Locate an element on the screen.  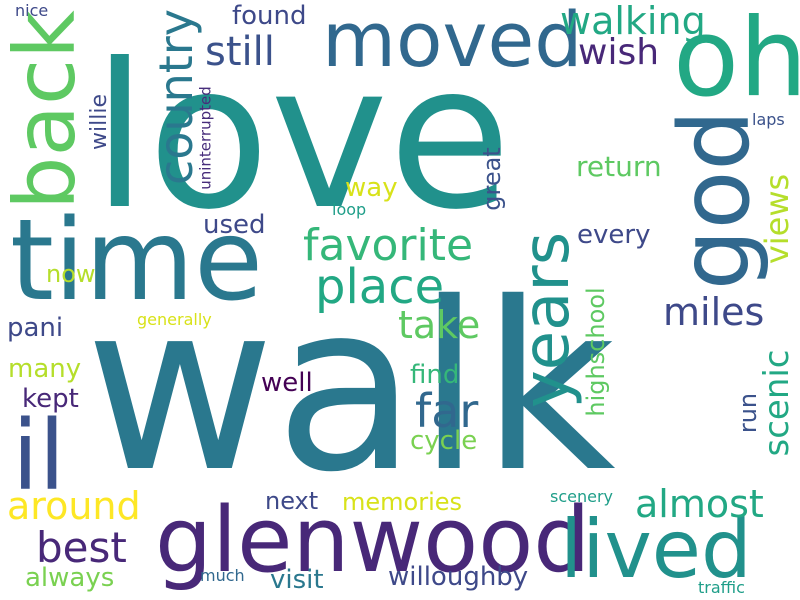
word-back: back is located at coordinates (47, 110).